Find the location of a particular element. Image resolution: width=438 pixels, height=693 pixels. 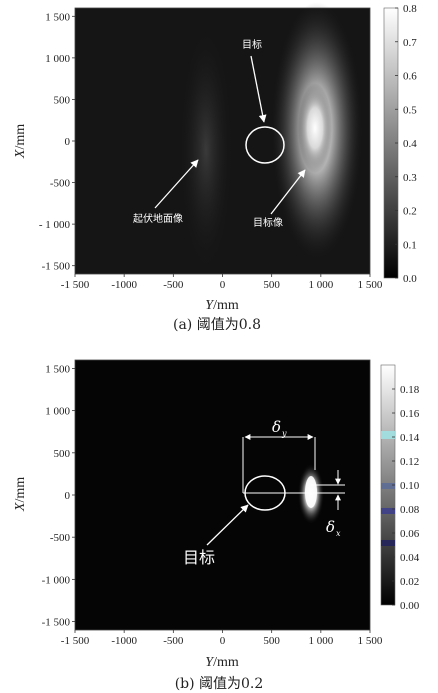

delta-x-symbol: δ x is located at coordinates (333, 528).